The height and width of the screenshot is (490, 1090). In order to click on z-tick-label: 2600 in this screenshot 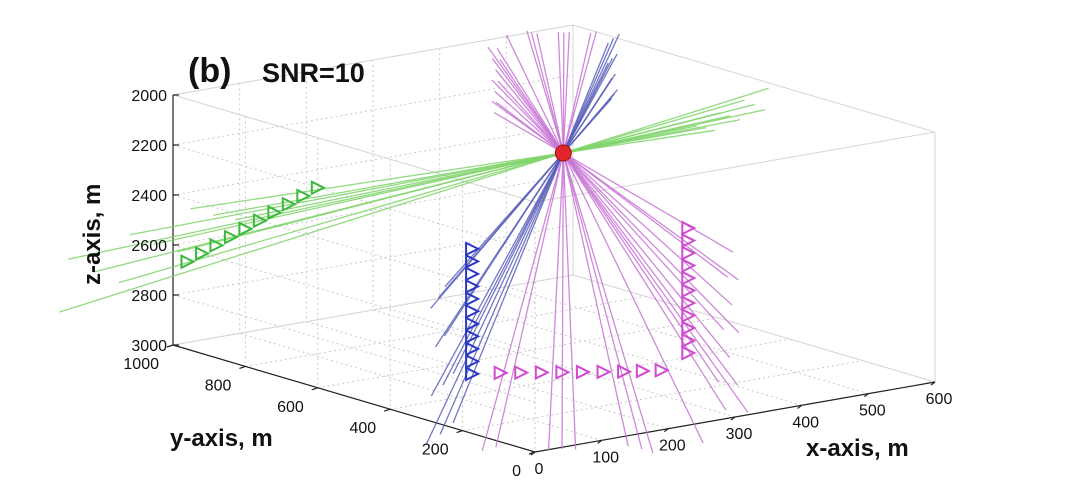, I will do `click(149, 246)`.